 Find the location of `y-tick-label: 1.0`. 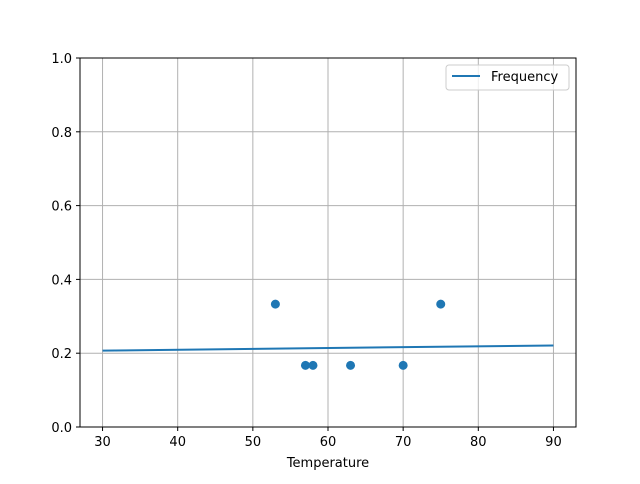

y-tick-label: 1.0 is located at coordinates (61, 59).